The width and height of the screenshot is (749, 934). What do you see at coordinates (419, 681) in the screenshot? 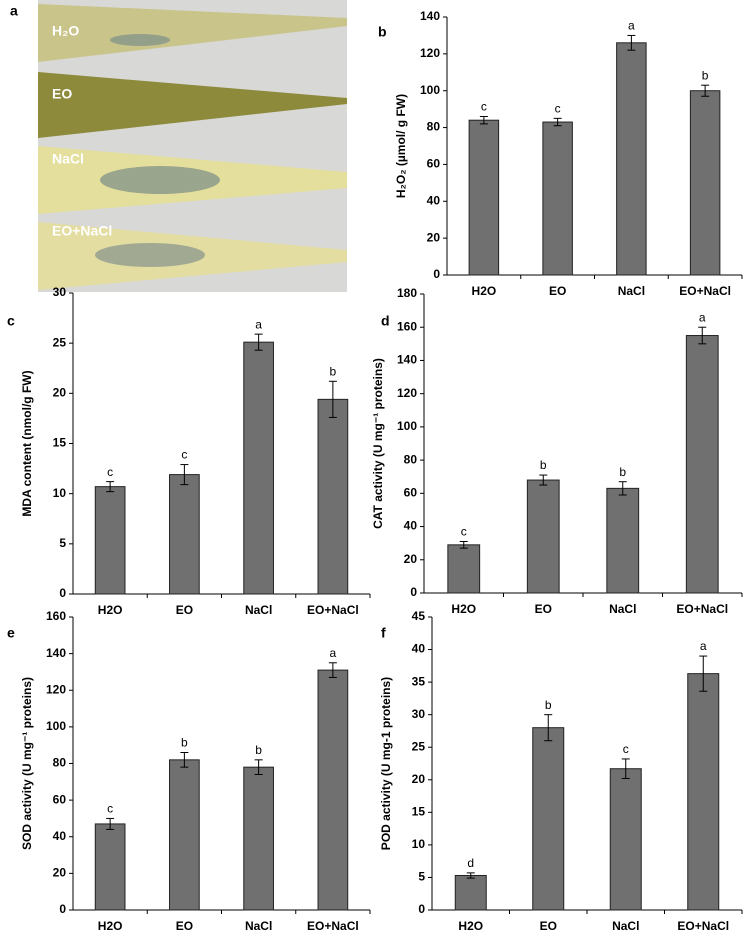
I see `y-tick-label: 35` at bounding box center [419, 681].